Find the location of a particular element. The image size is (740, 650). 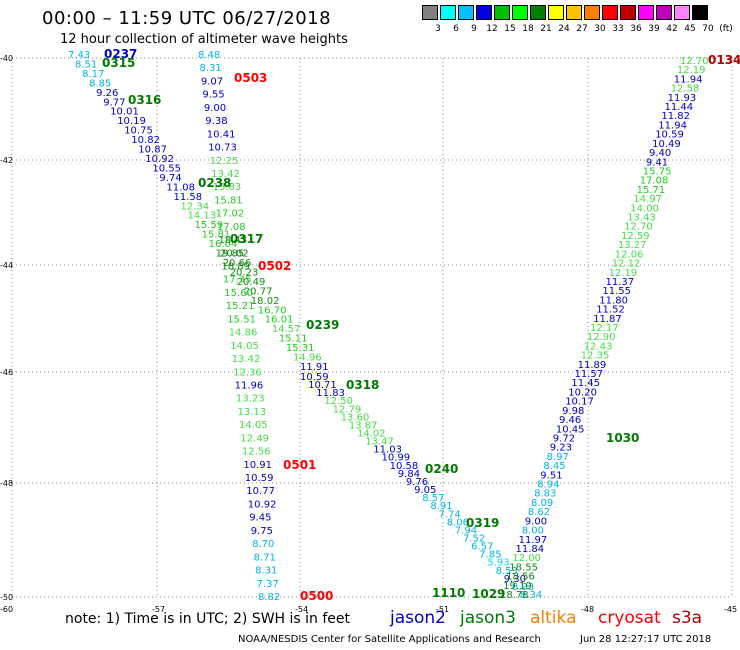

swh-value: 9.45 is located at coordinates (260, 518).